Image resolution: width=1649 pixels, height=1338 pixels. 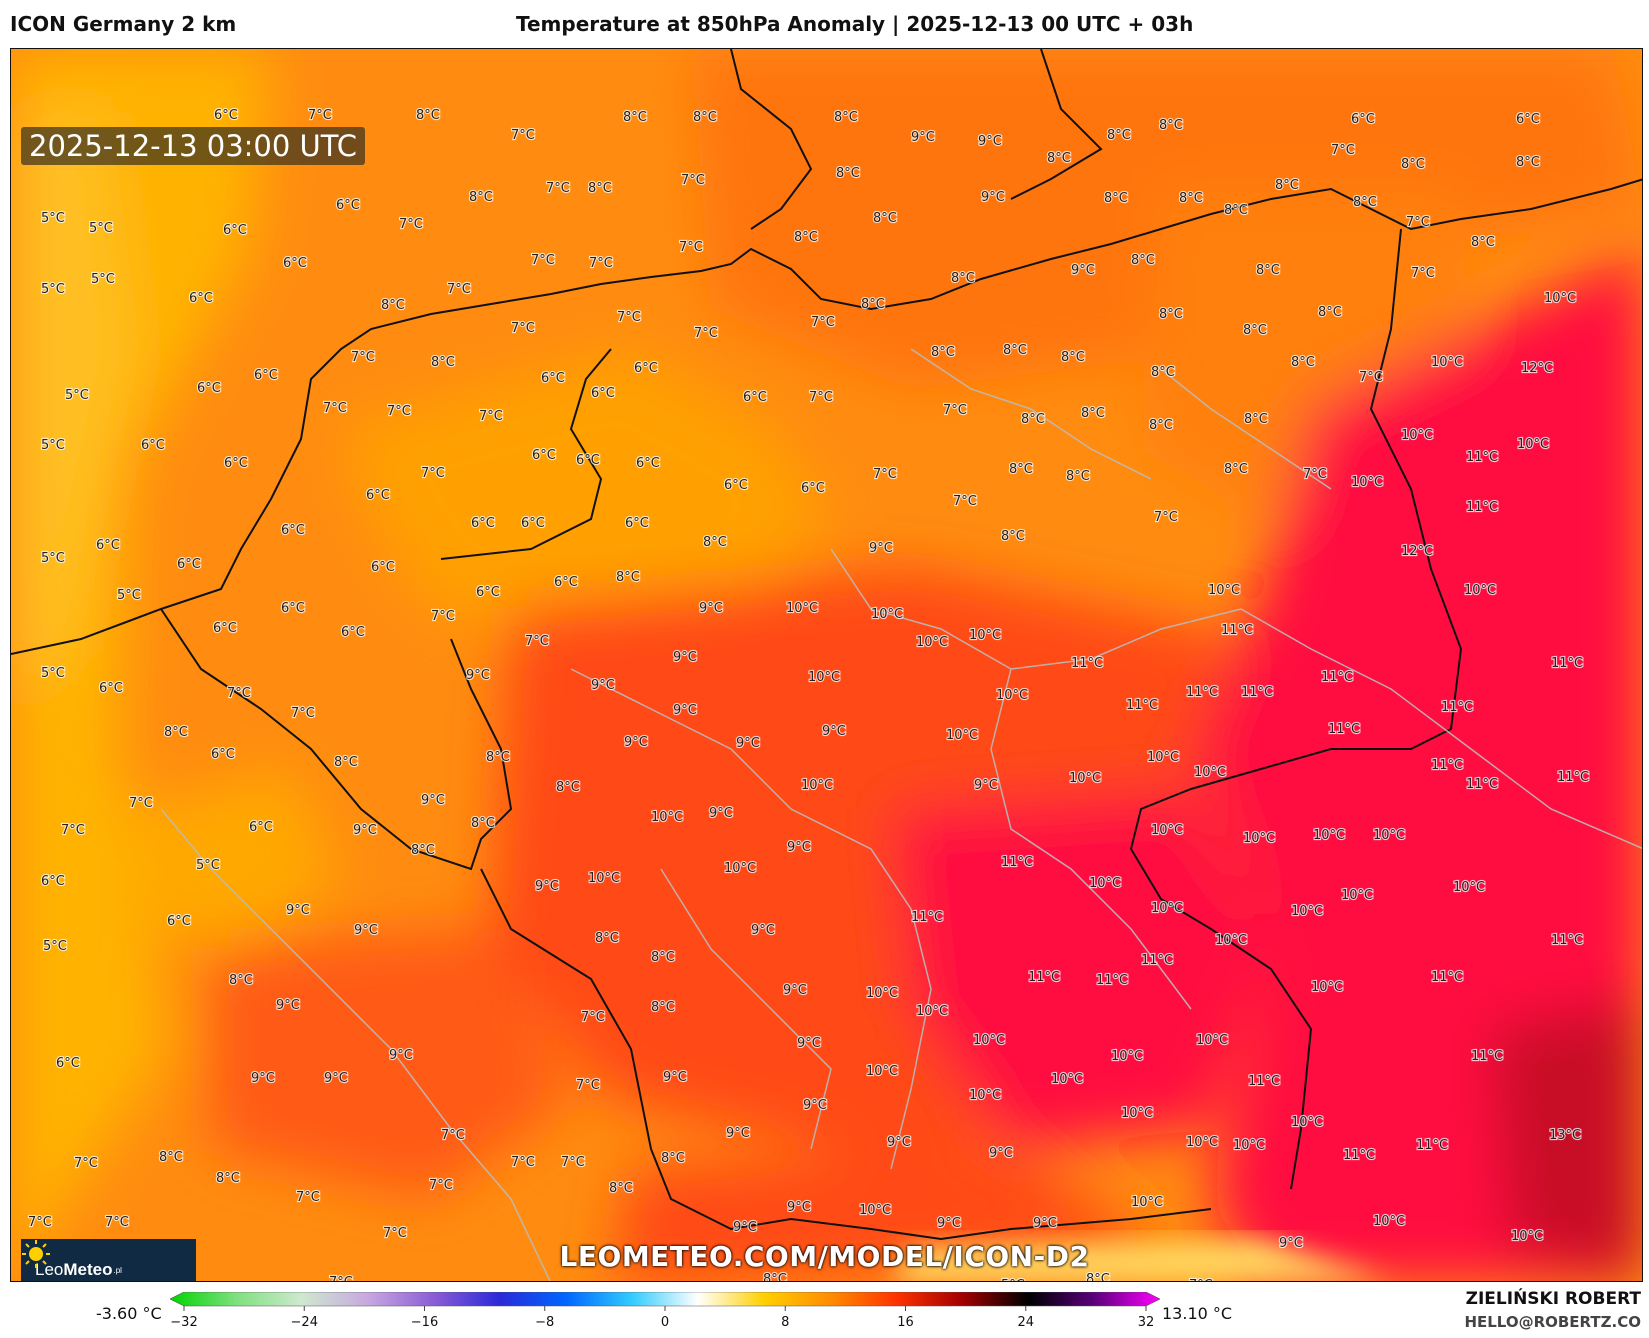 I want to click on colorbar-tick-label: −24, so click(x=304, y=1322).